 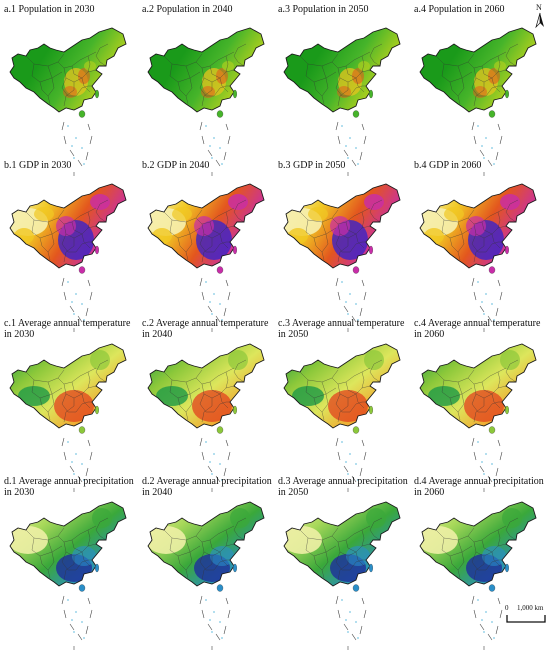 I want to click on precipitation-panel-4: d.4 Average annual precipitation in 2060, so click(x=481, y=563).